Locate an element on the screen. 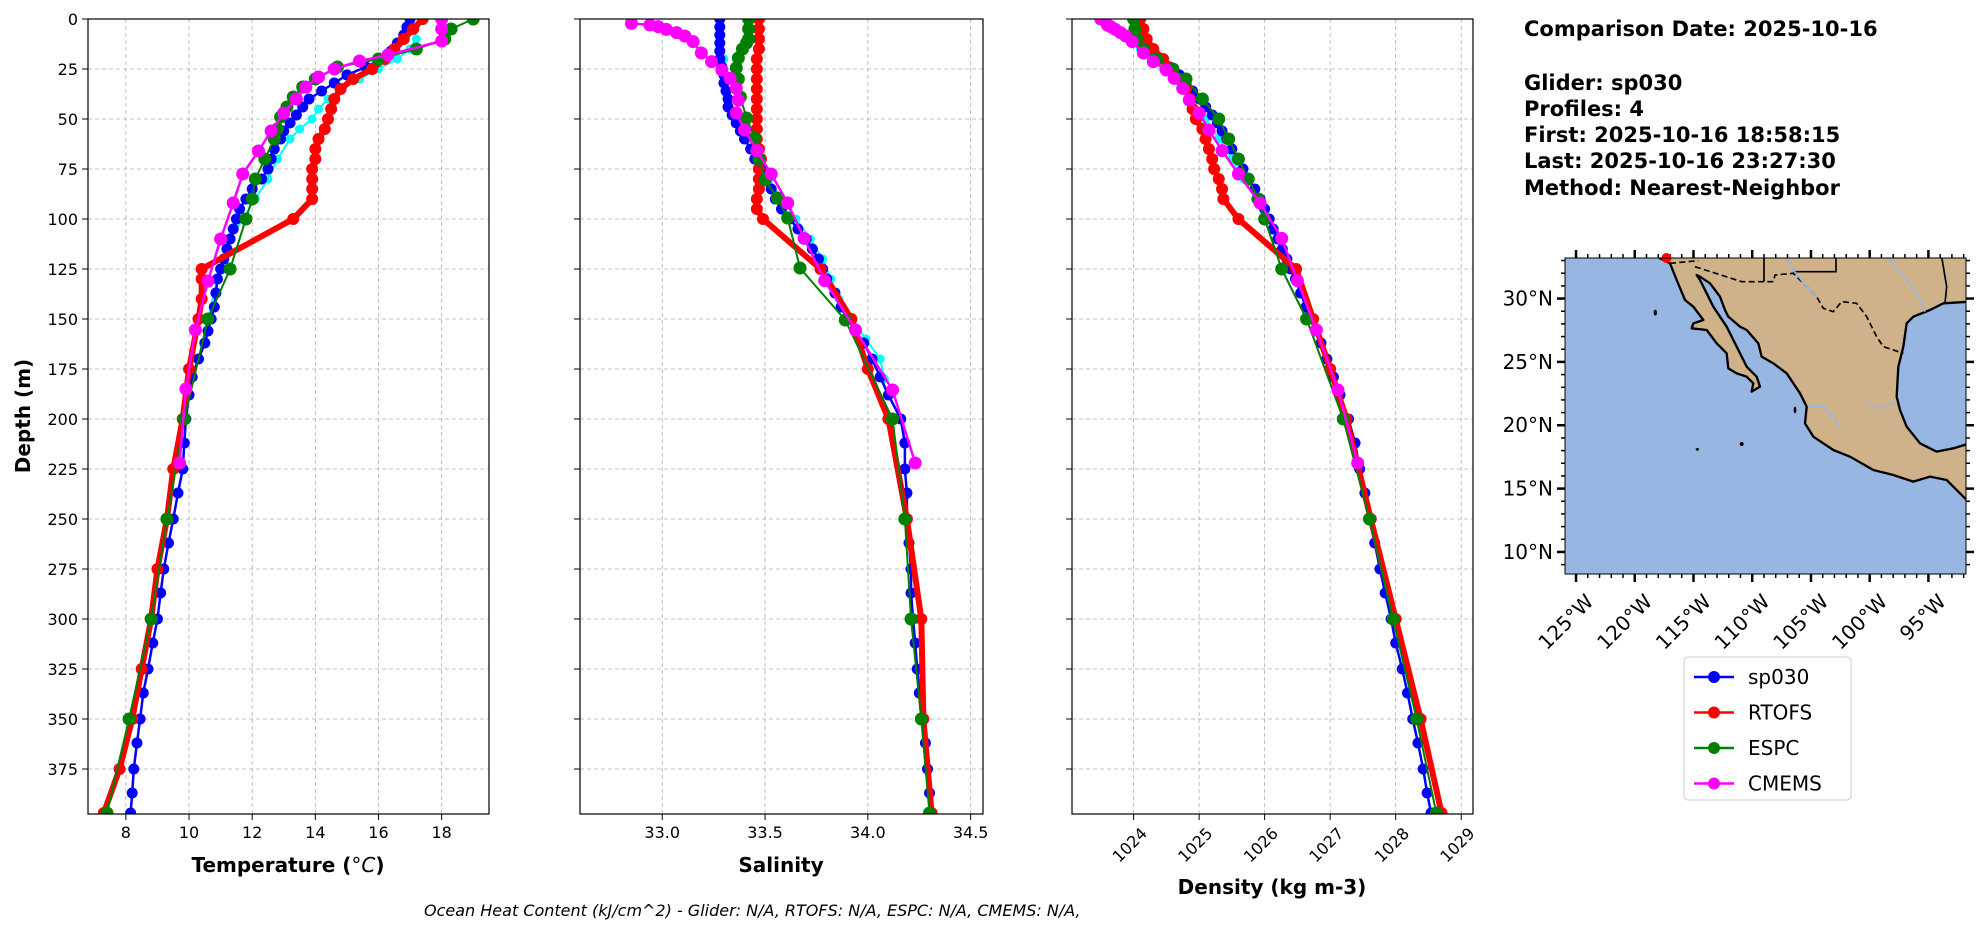  legend-item-sp030: sp030 is located at coordinates (1751, 677).